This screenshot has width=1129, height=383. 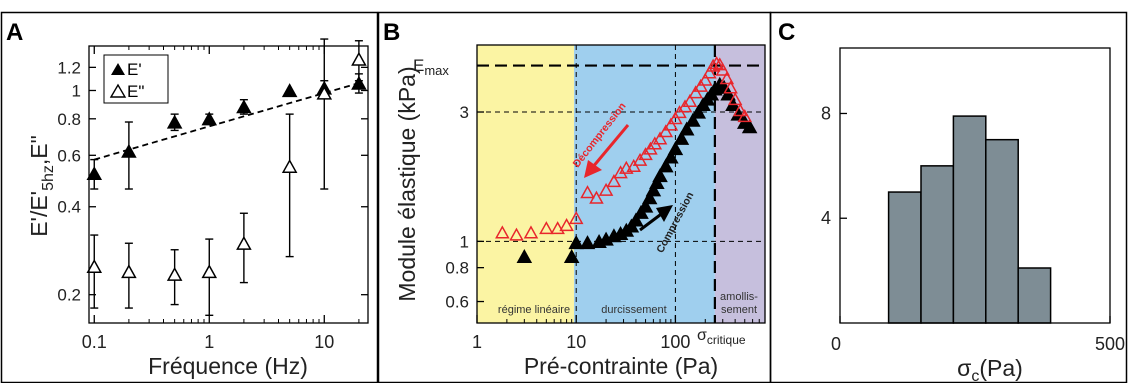 I want to click on panel-a-y-label-main: E'/E', so click(x=39, y=214).